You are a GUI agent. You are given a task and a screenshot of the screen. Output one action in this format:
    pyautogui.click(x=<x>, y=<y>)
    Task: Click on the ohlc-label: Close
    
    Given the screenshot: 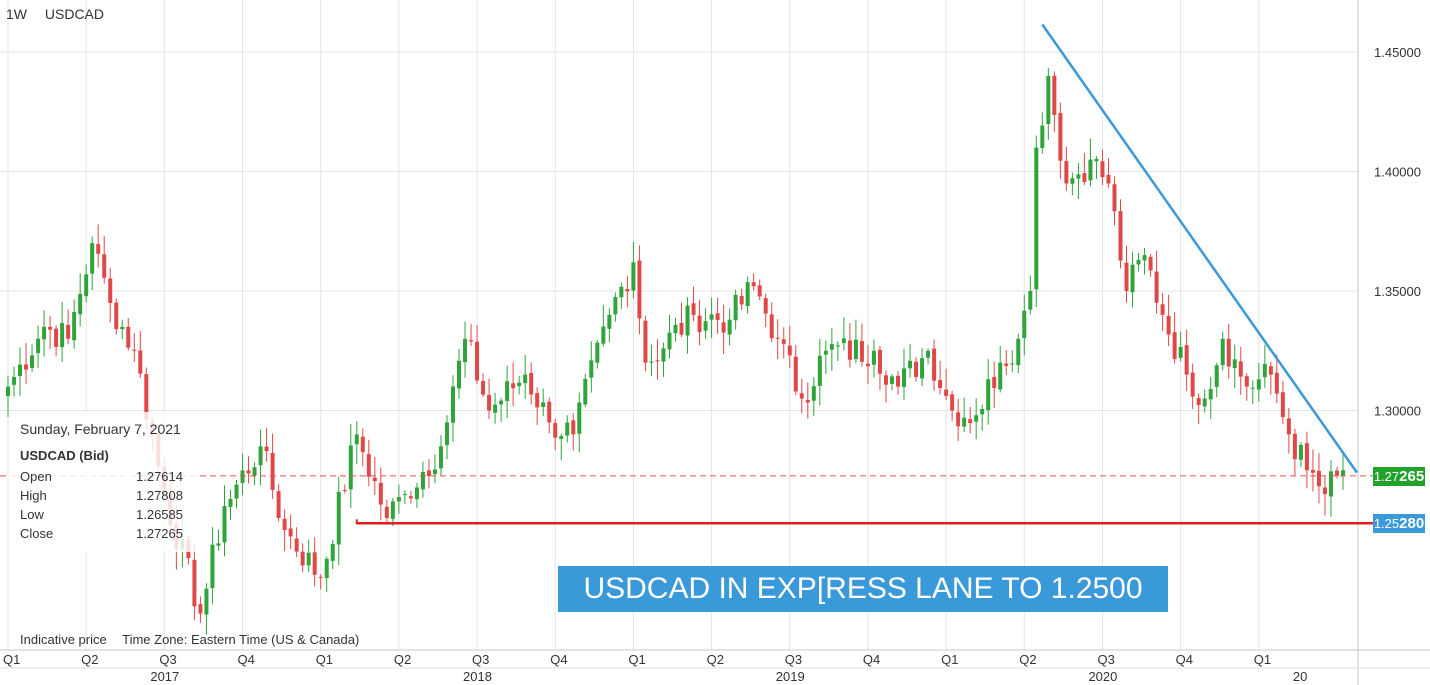 What is the action you would take?
    pyautogui.click(x=37, y=533)
    